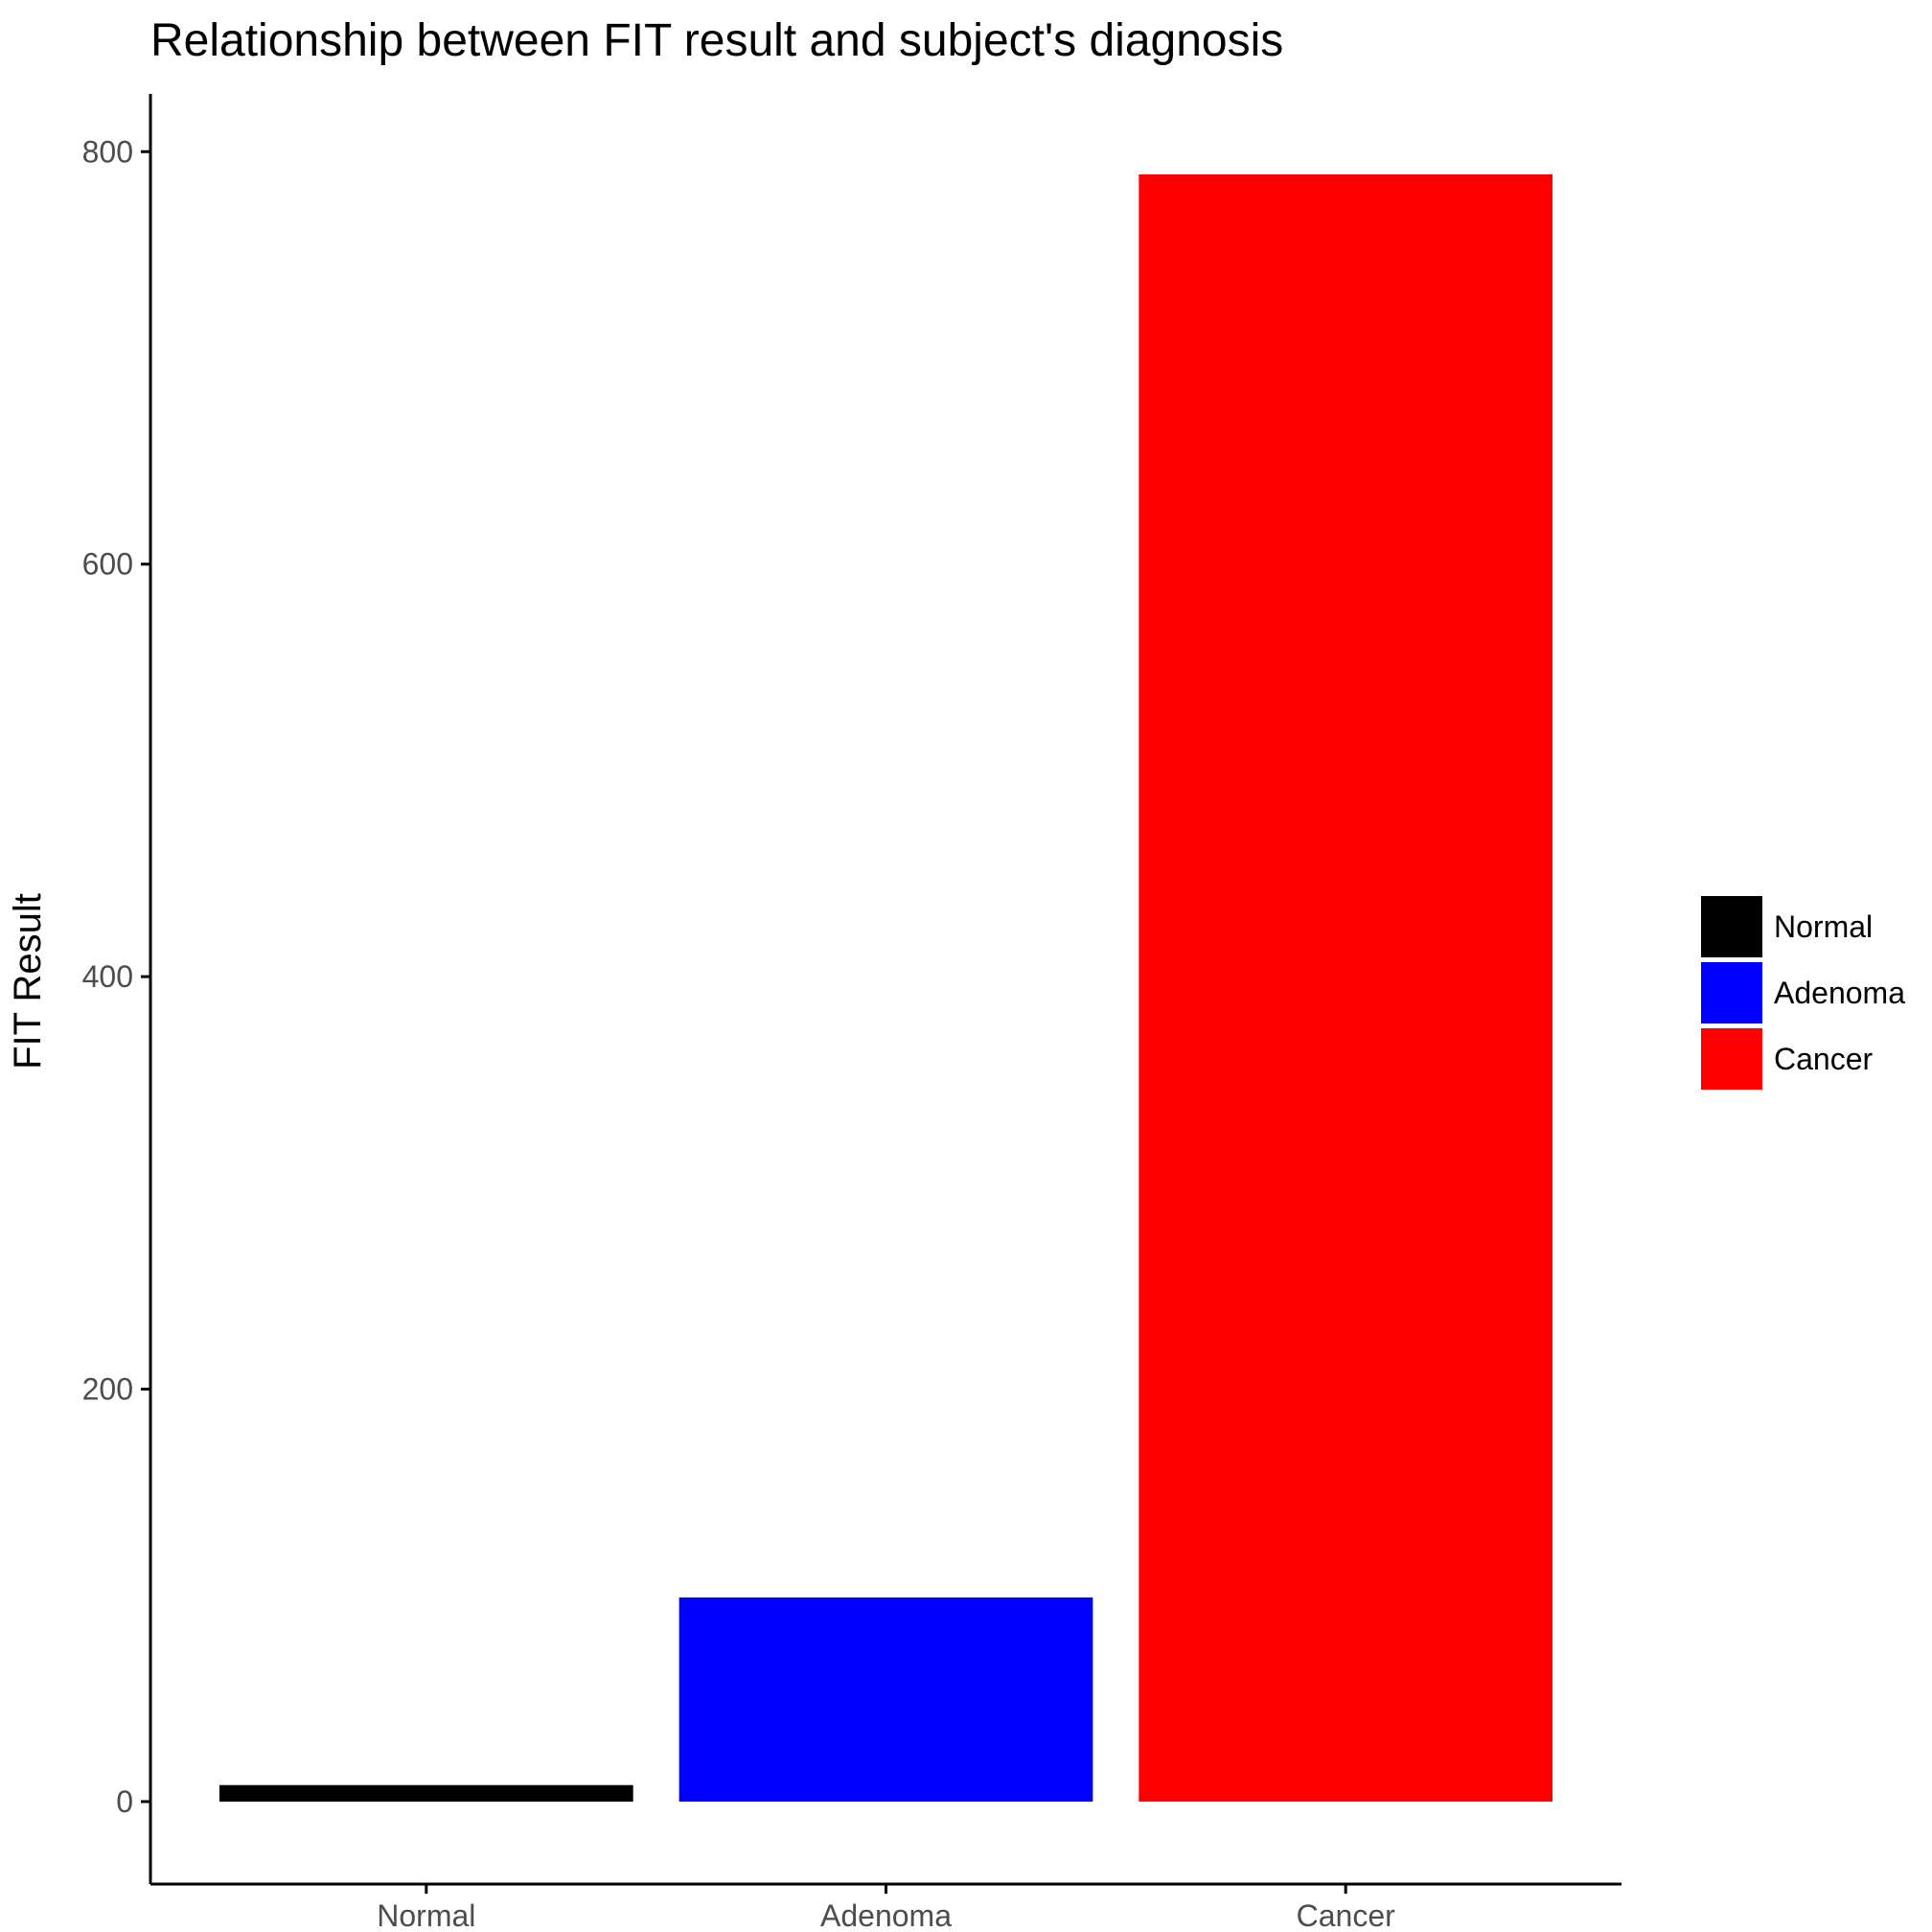 Image resolution: width=1932 pixels, height=1932 pixels. Describe the element at coordinates (107, 976) in the screenshot. I see `y-tick-label: 400` at that location.